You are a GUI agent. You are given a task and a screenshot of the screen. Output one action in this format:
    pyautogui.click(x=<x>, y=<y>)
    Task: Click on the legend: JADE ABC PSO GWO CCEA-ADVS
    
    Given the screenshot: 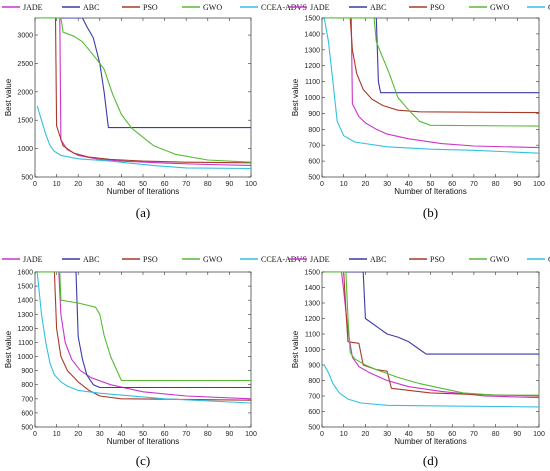 What is the action you would take?
    pyautogui.click(x=419, y=259)
    